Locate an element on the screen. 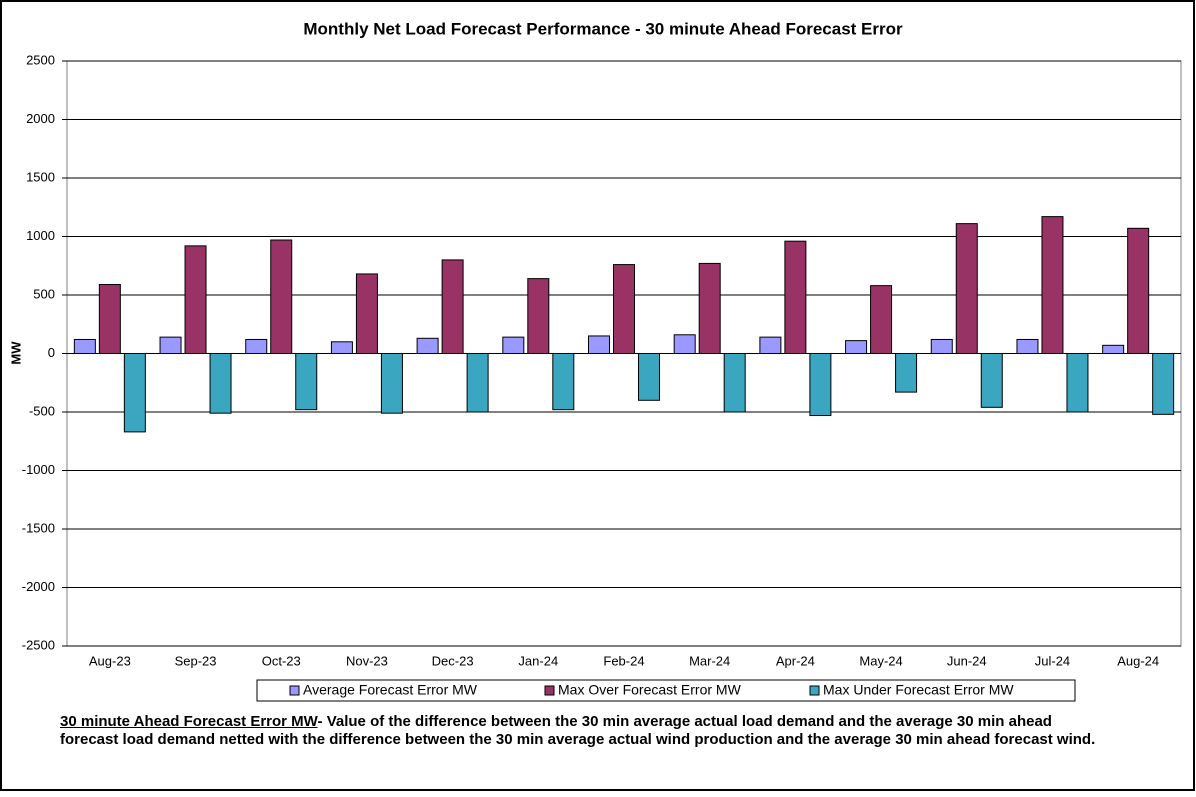 The width and height of the screenshot is (1196, 797). legend-label: Max Under Forecast Error MW is located at coordinates (918, 690).